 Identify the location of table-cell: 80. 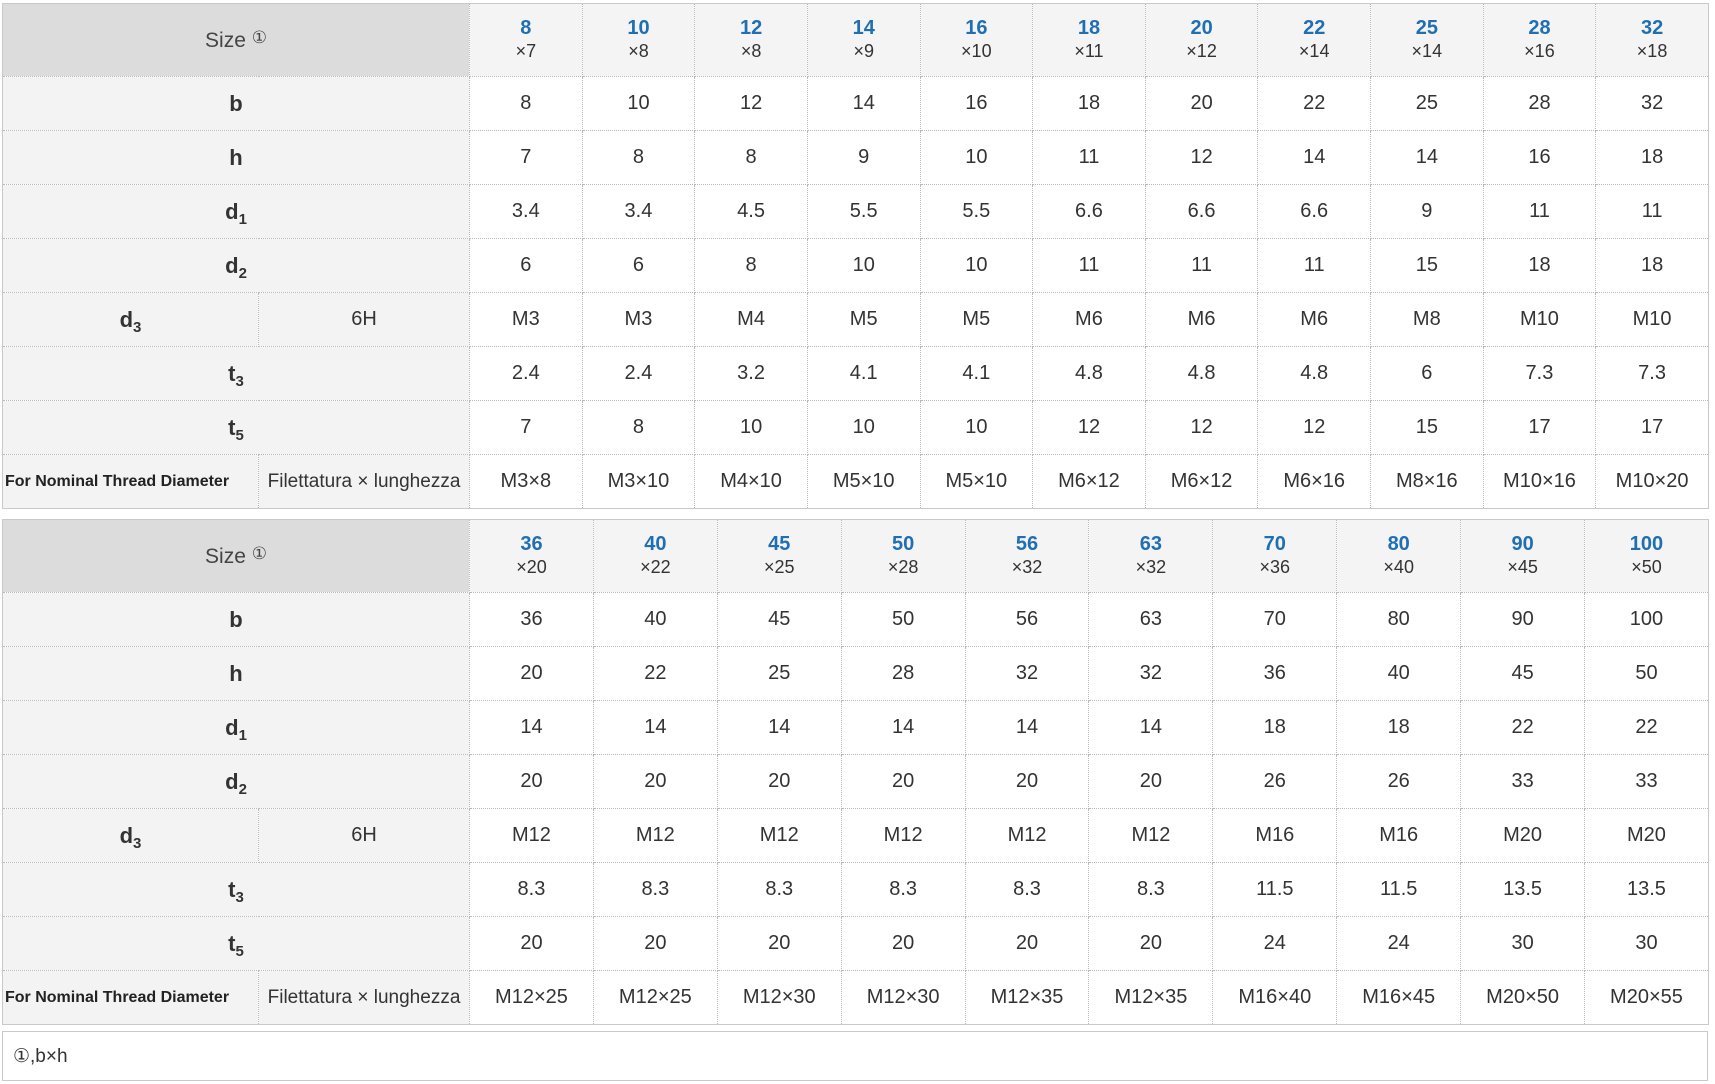
(1399, 619).